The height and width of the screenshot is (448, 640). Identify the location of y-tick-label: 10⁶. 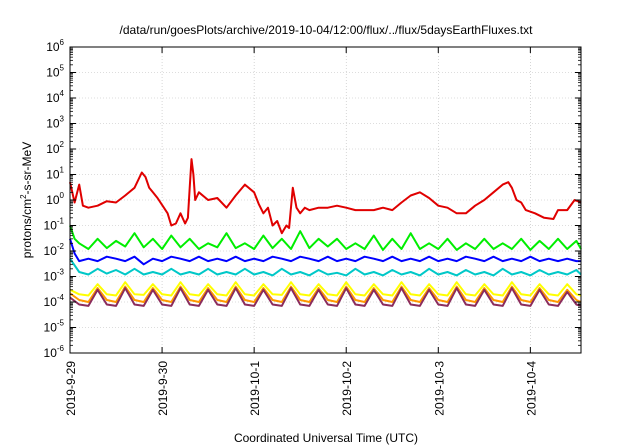
(55, 46).